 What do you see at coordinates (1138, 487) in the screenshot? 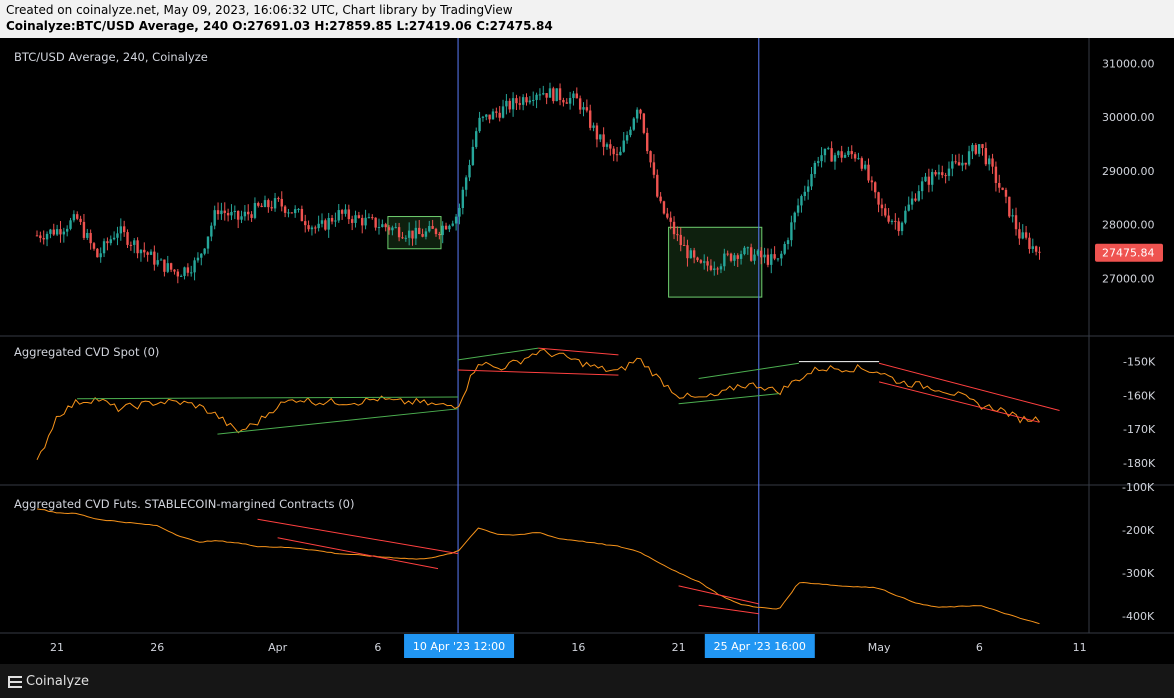
I see `cvd-futs-tick-label: -100K` at bounding box center [1138, 487].